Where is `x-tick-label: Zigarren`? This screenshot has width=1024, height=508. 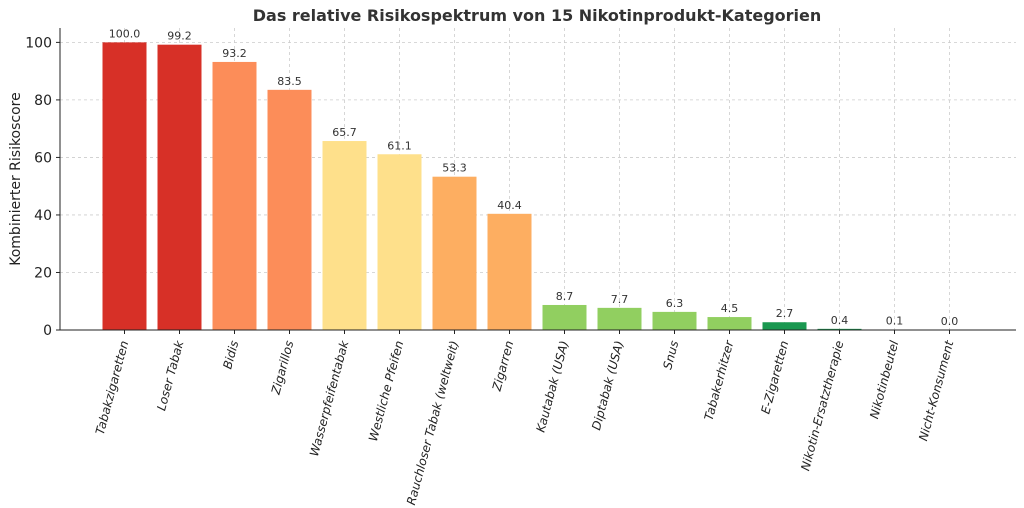 x-tick-label: Zigarren is located at coordinates (502, 366).